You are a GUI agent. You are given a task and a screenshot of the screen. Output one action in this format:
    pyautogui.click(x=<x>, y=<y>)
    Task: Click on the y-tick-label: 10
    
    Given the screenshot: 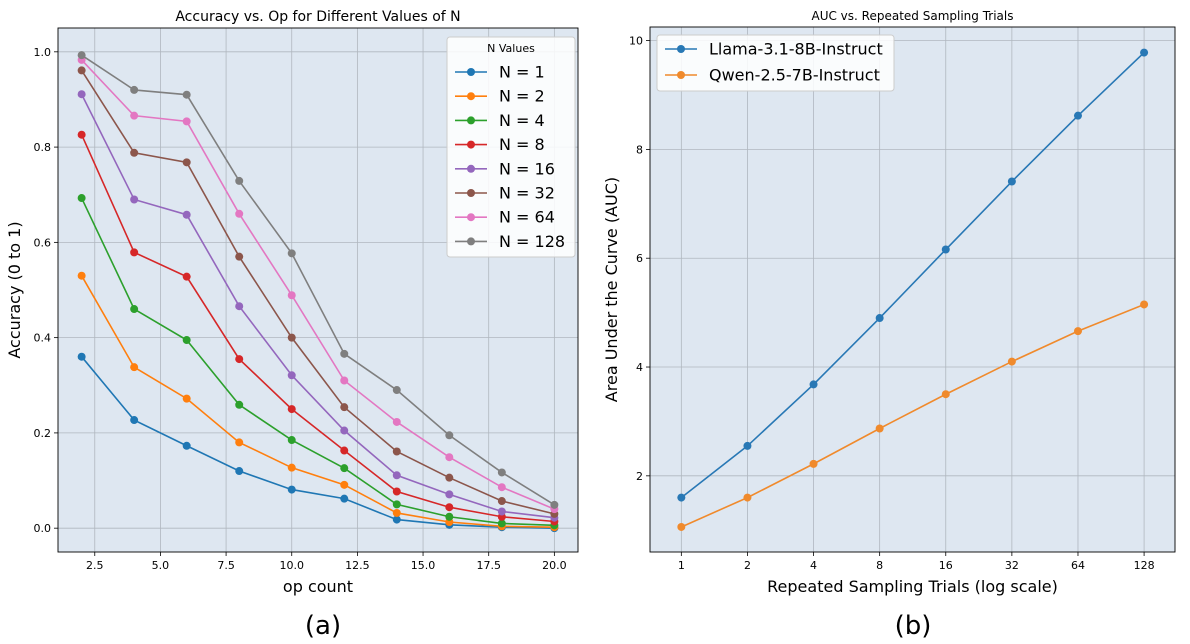 What is the action you would take?
    pyautogui.click(x=636, y=41)
    